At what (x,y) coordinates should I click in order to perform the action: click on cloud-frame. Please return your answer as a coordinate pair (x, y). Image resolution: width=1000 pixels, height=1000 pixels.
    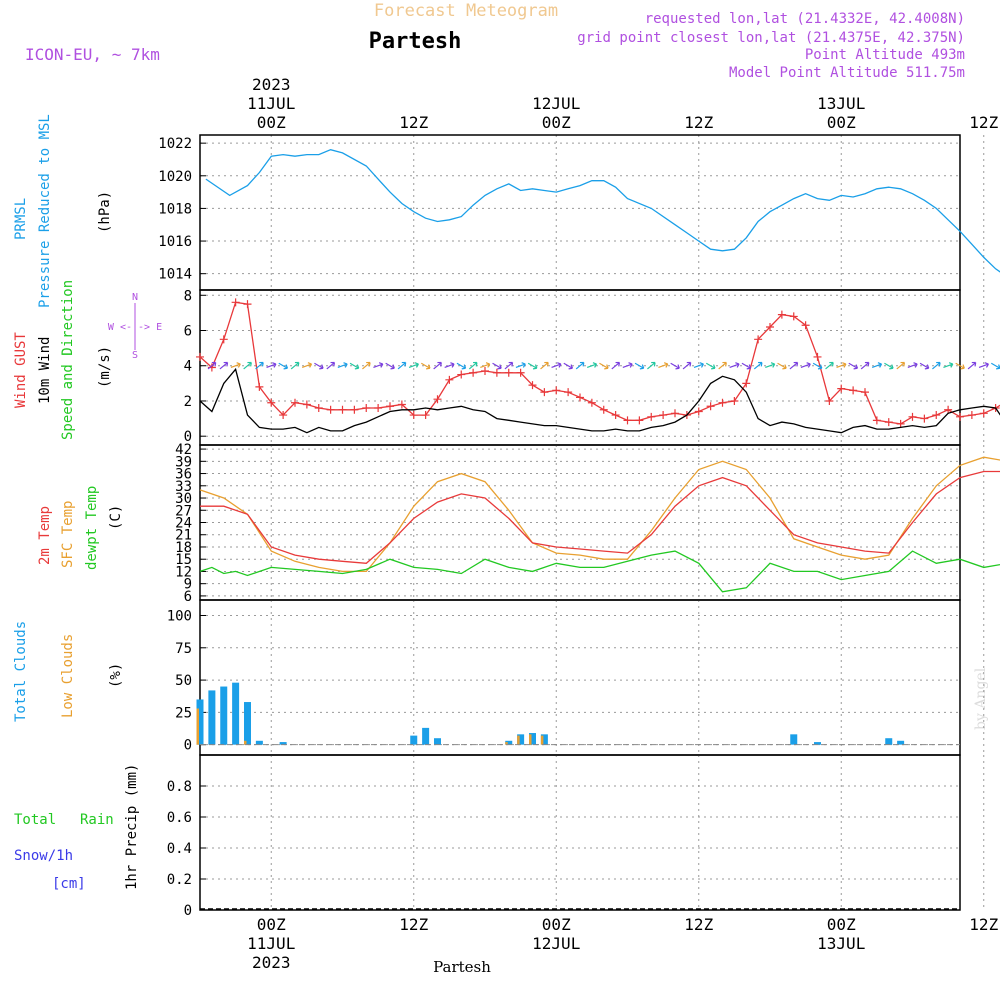
    Looking at the image, I should click on (580, 677).